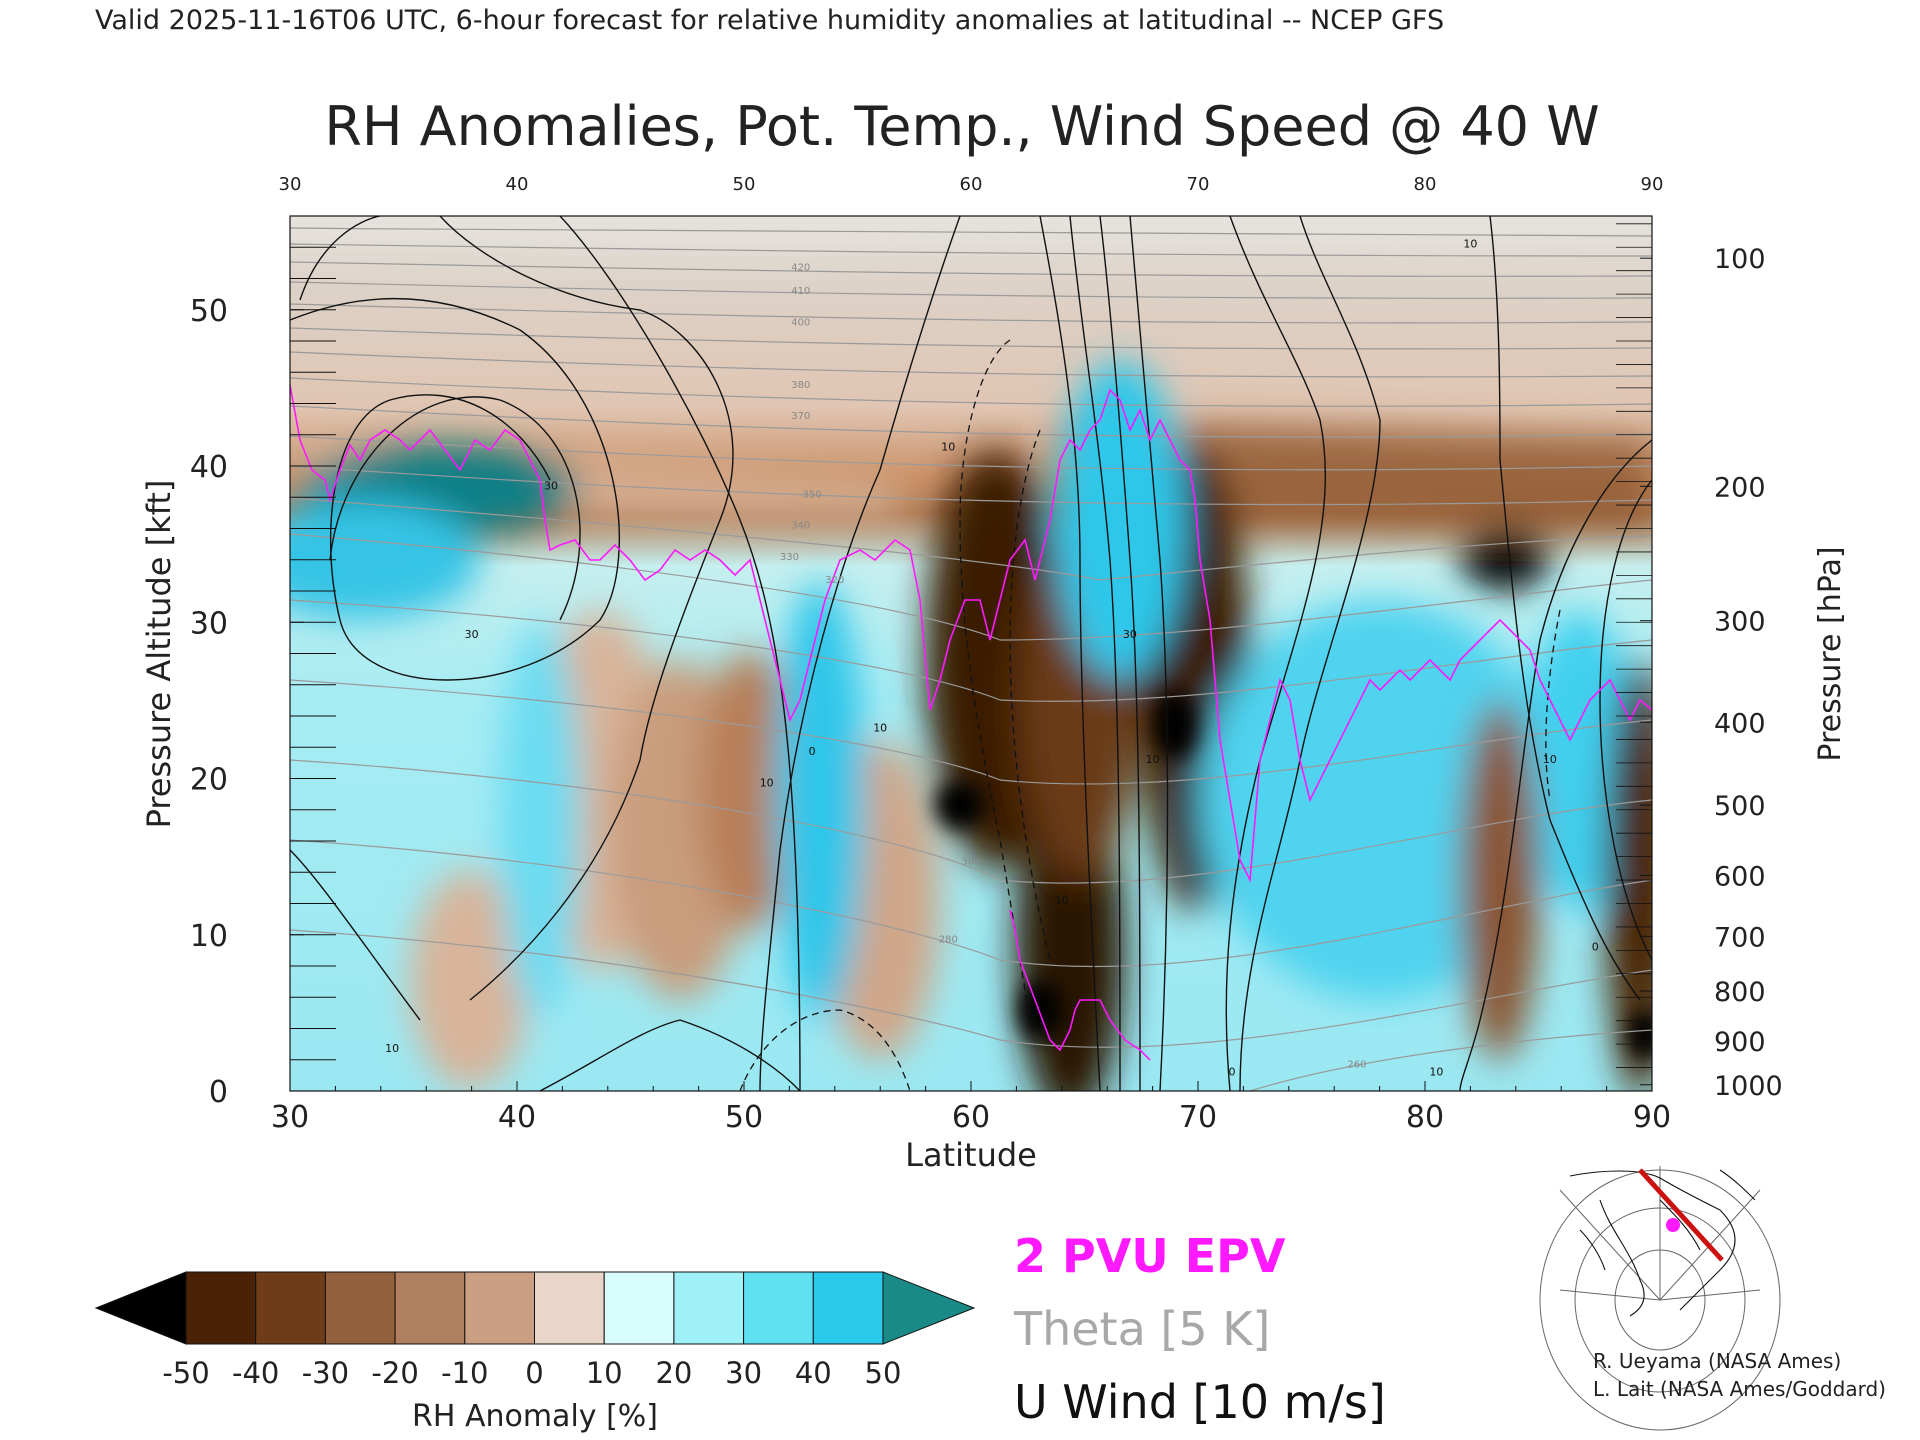 This screenshot has width=1920, height=1440. Describe the element at coordinates (1198, 184) in the screenshot. I see `x-top-tick-label: 70` at that location.